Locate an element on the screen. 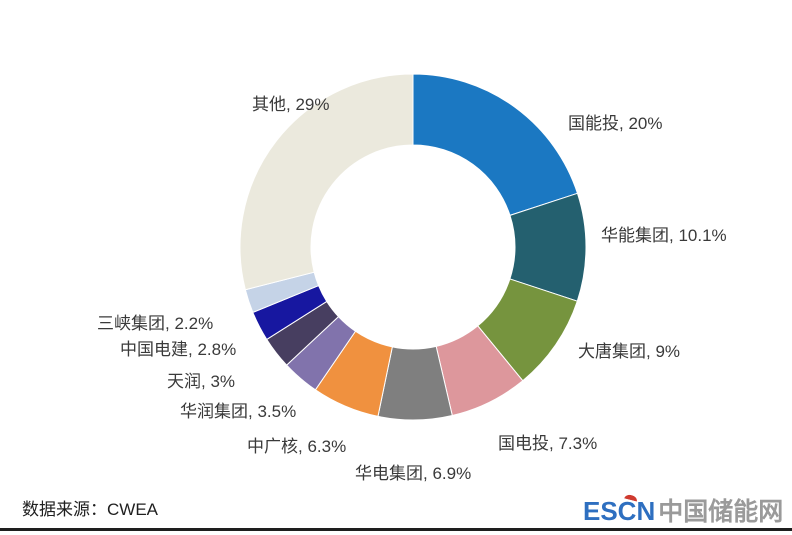  slice-label: 天润, 3% is located at coordinates (201, 381).